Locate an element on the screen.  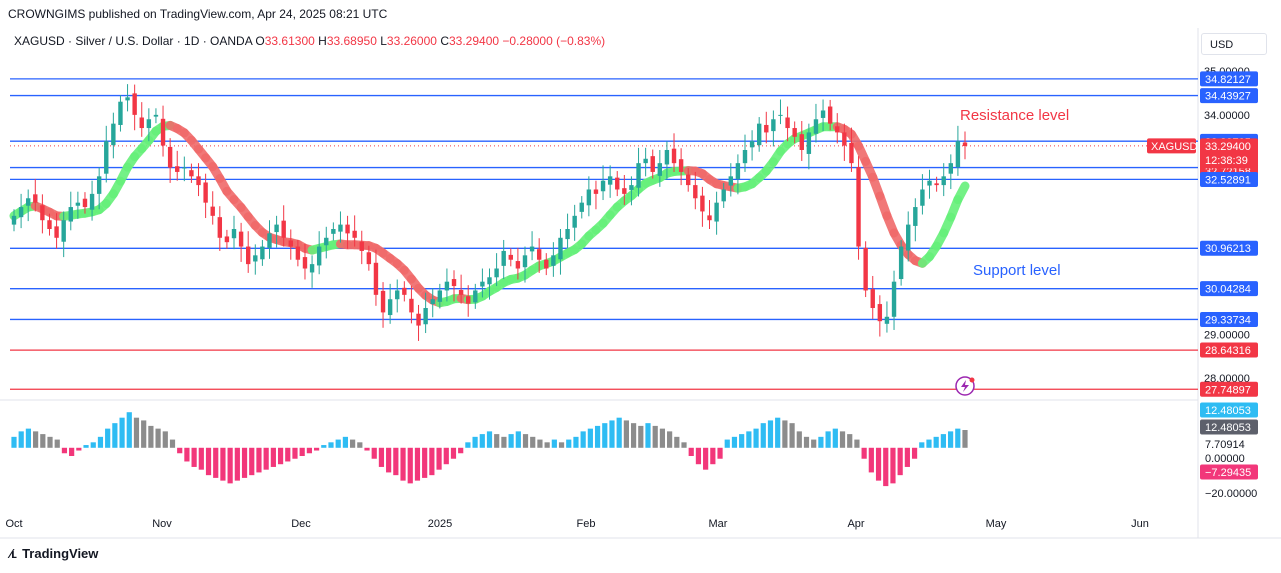
price-label: 34.82127 is located at coordinates (1229, 79).